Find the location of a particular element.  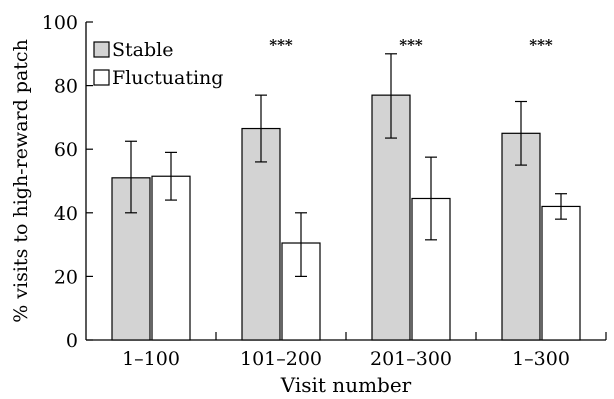

x-axis-label: Visit number is located at coordinates (346, 385).